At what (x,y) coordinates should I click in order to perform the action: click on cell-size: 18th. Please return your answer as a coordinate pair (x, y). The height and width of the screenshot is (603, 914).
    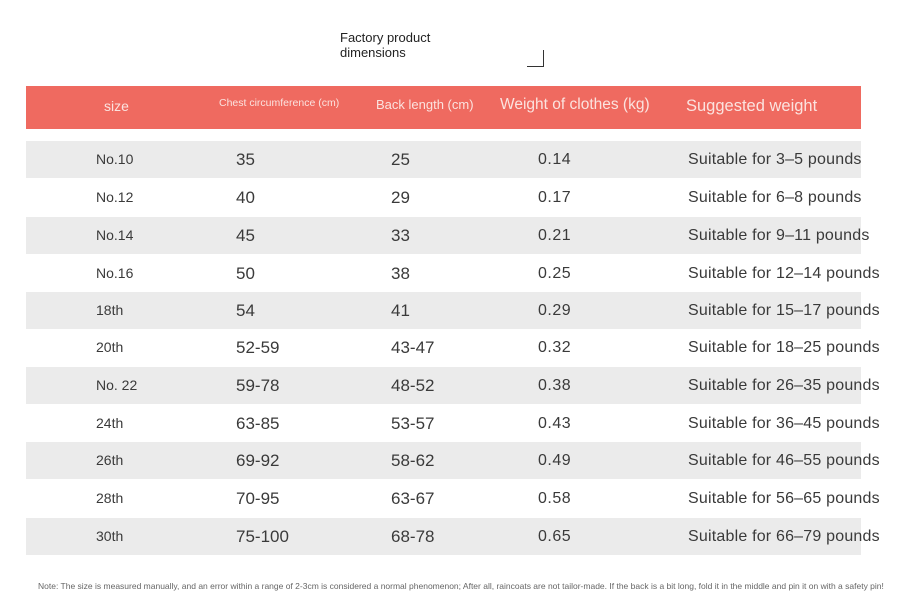
    Looking at the image, I should click on (110, 310).